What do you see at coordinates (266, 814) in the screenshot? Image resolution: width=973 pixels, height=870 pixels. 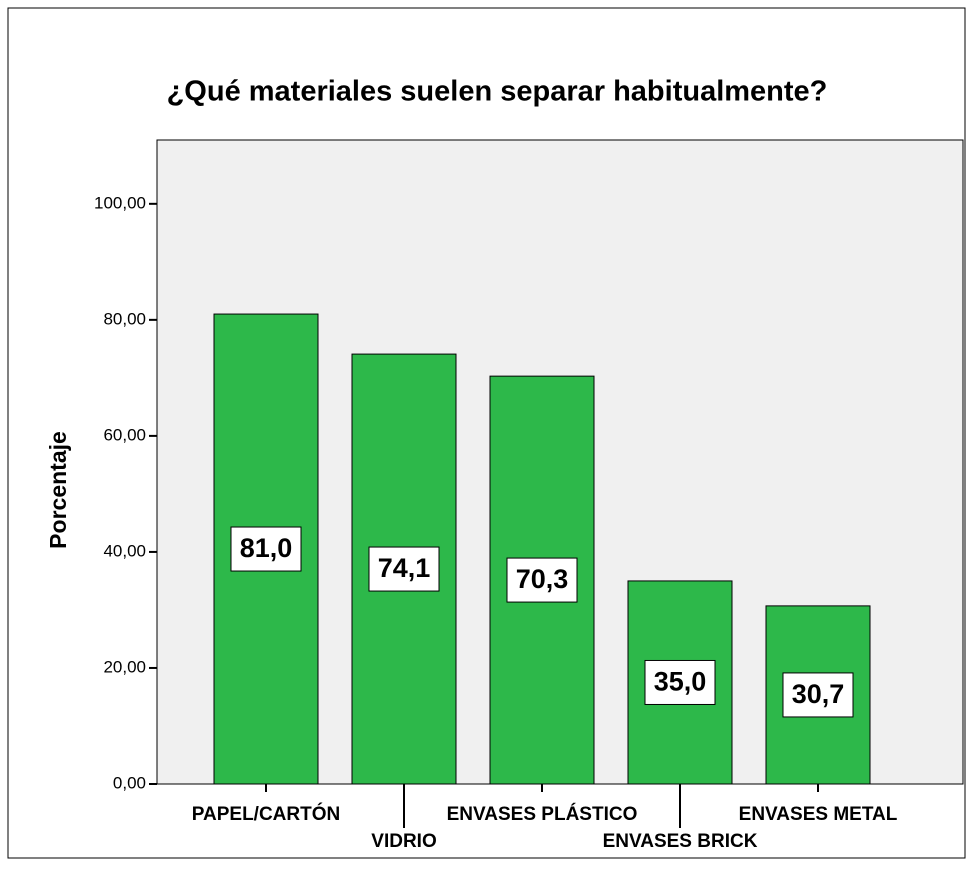 I see `x-tick-label: PAPEL/CARTÓN` at bounding box center [266, 814].